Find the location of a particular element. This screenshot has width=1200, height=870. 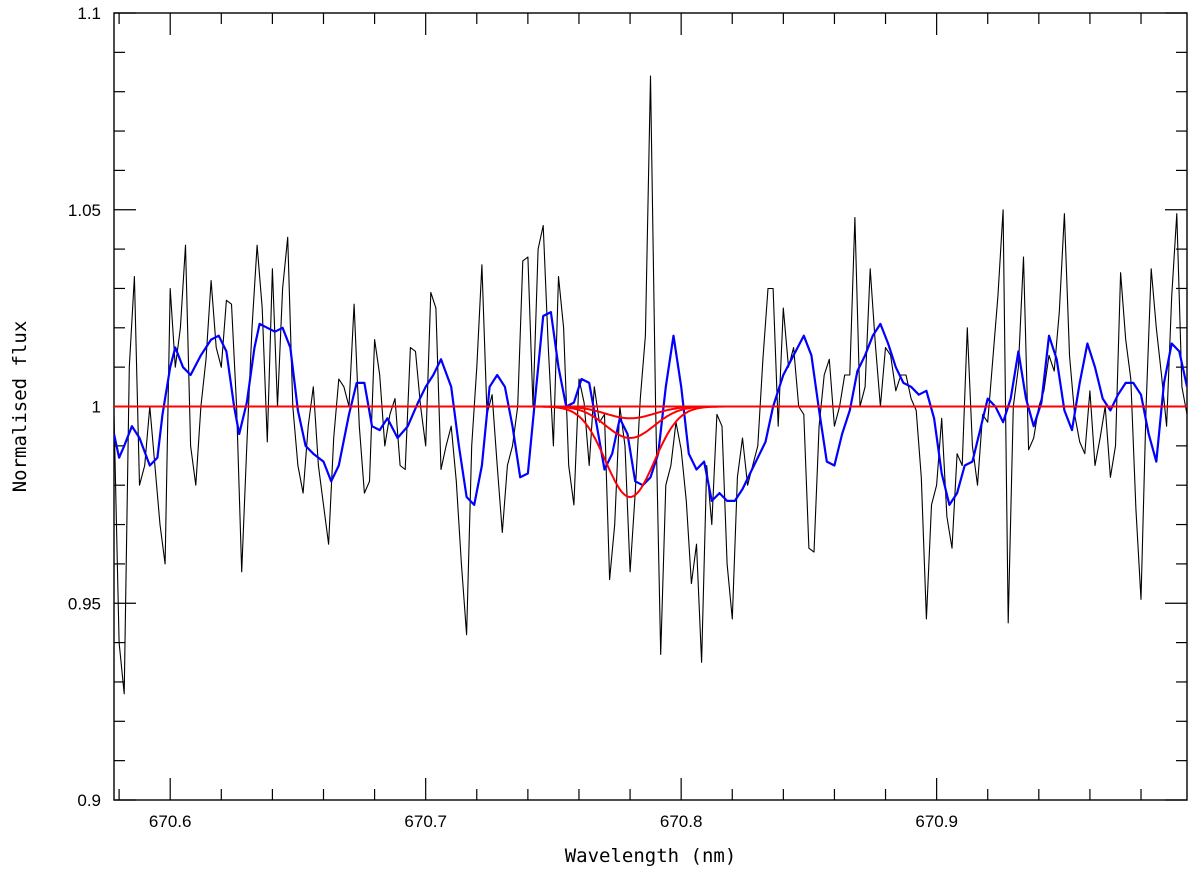

y-axis-title: Normalised flux is located at coordinates (20, 407).